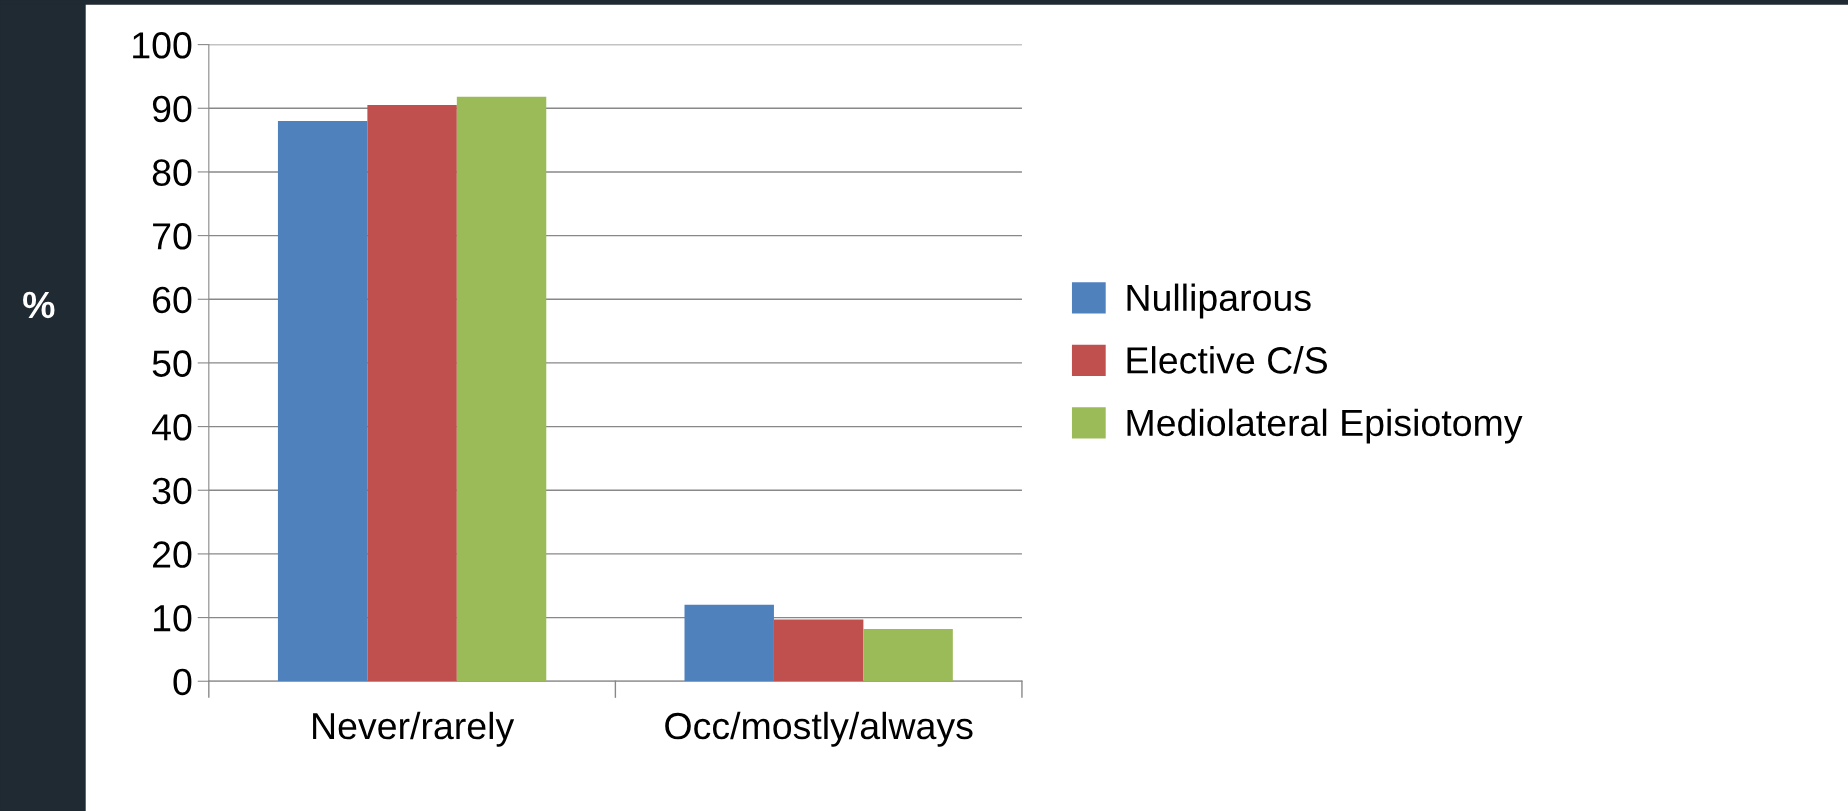 The height and width of the screenshot is (811, 1848). What do you see at coordinates (1219, 301) in the screenshot?
I see `legend-label: Nulliparous` at bounding box center [1219, 301].